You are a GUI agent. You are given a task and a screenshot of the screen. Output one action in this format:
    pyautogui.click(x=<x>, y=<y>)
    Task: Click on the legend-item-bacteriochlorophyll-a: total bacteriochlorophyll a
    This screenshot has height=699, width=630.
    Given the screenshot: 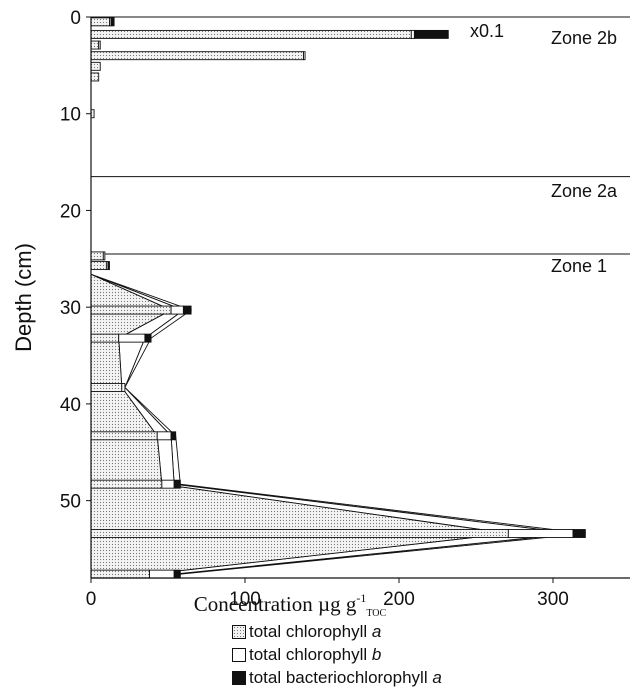 What is the action you would take?
    pyautogui.click(x=337, y=677)
    